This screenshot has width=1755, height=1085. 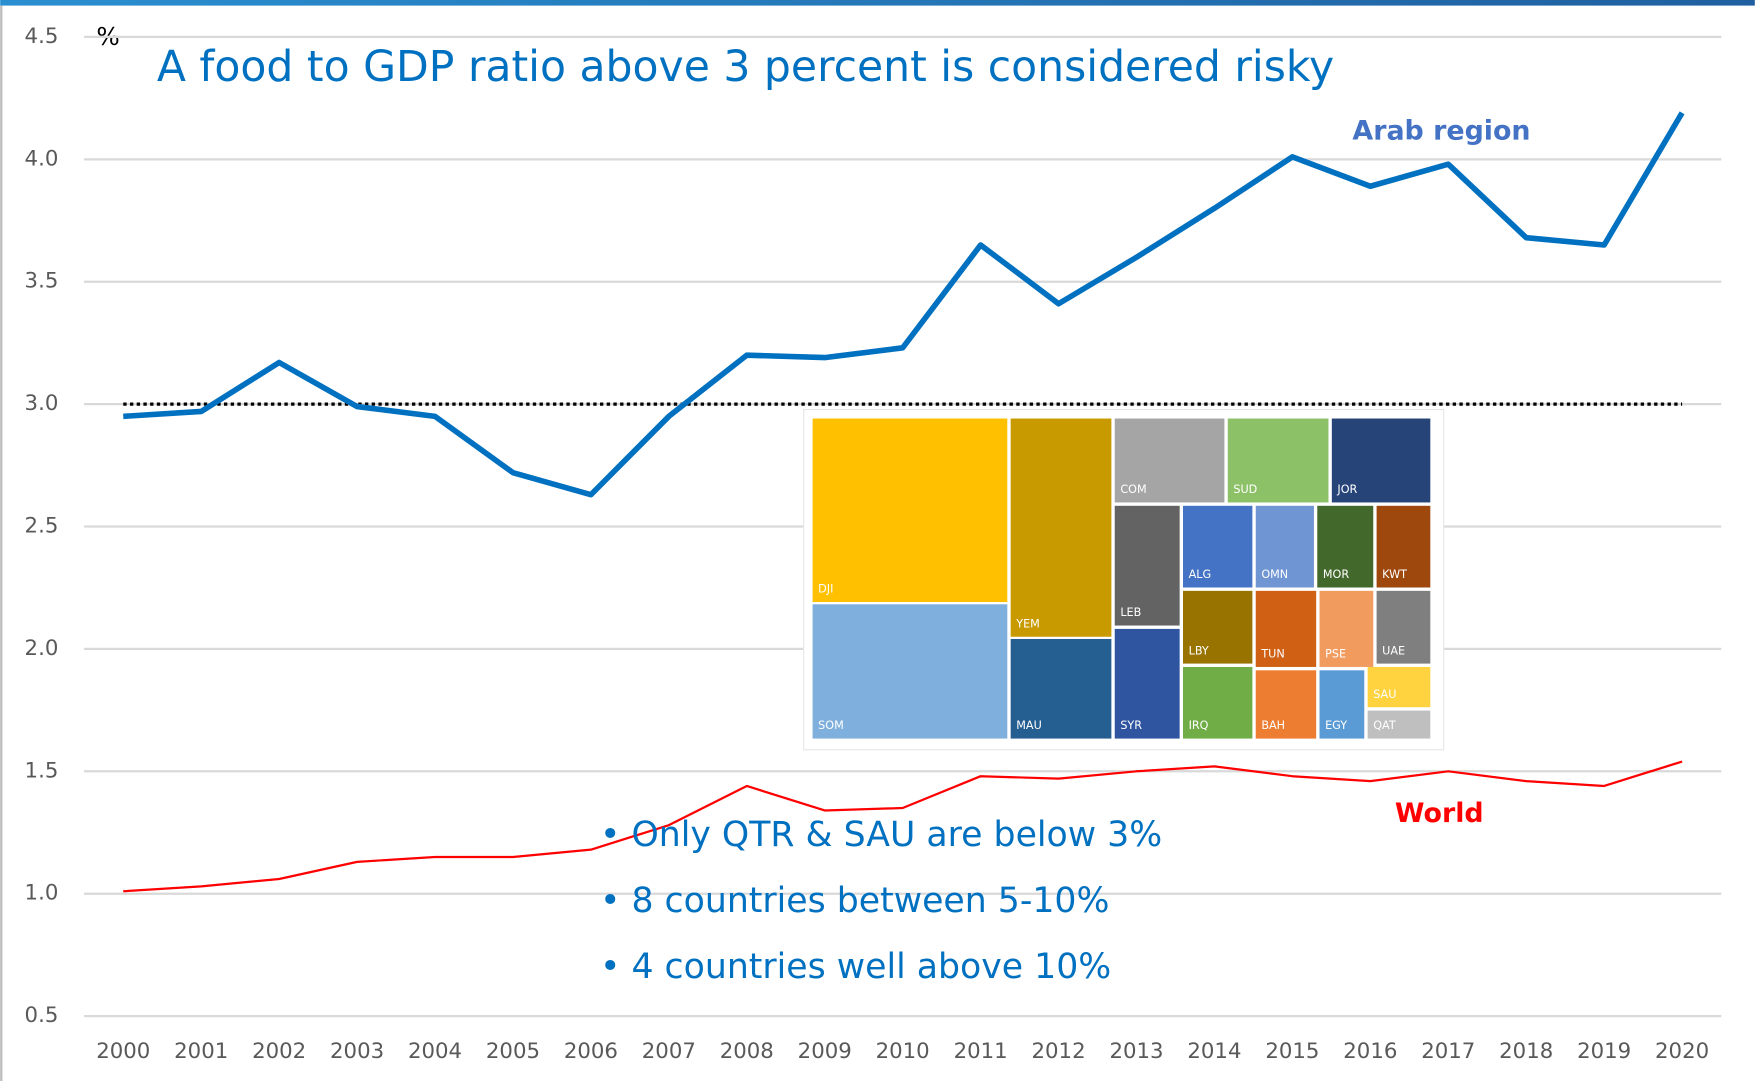 What do you see at coordinates (123, 1051) in the screenshot?
I see `x-tick-label: 2000` at bounding box center [123, 1051].